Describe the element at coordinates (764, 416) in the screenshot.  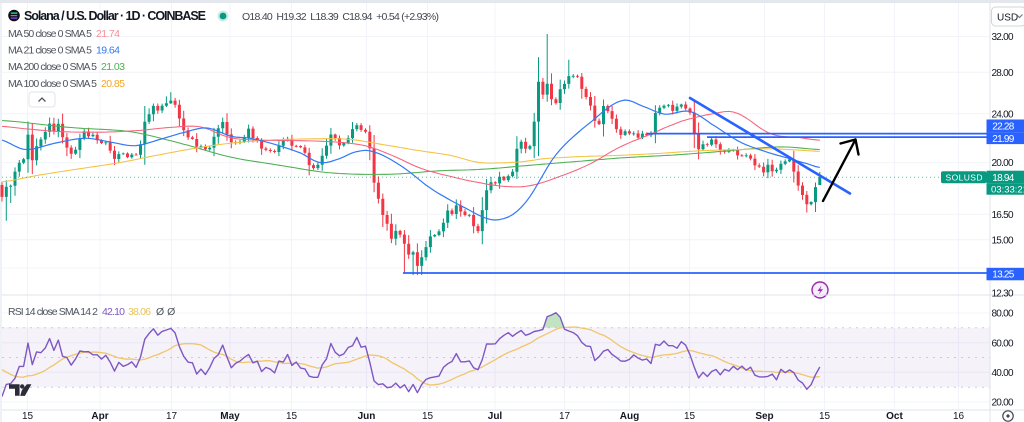
I see `svg-text: Sep` at that location.